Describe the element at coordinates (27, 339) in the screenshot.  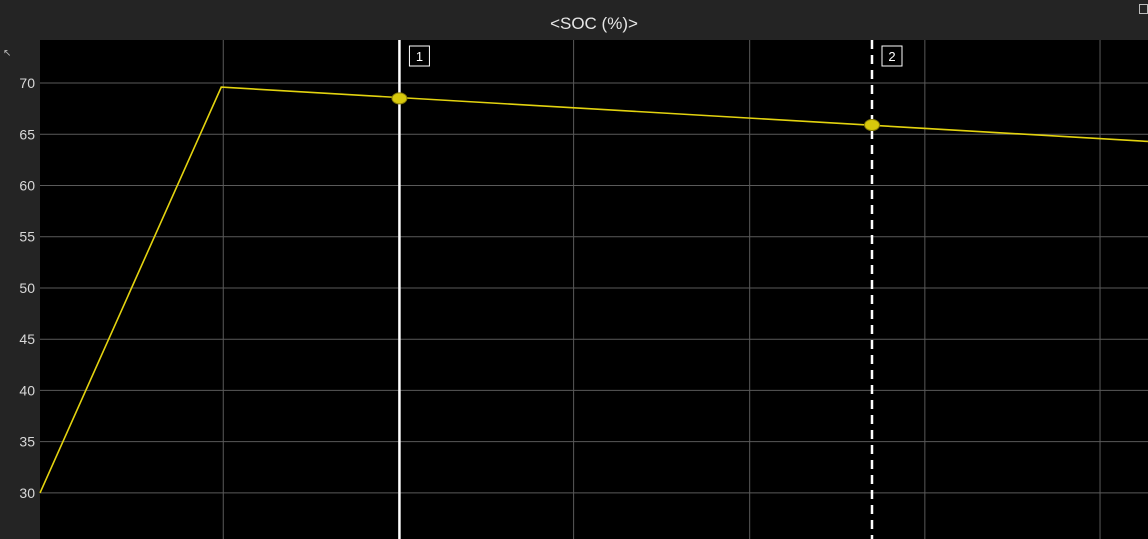
I see `y-tick-label: 45` at that location.